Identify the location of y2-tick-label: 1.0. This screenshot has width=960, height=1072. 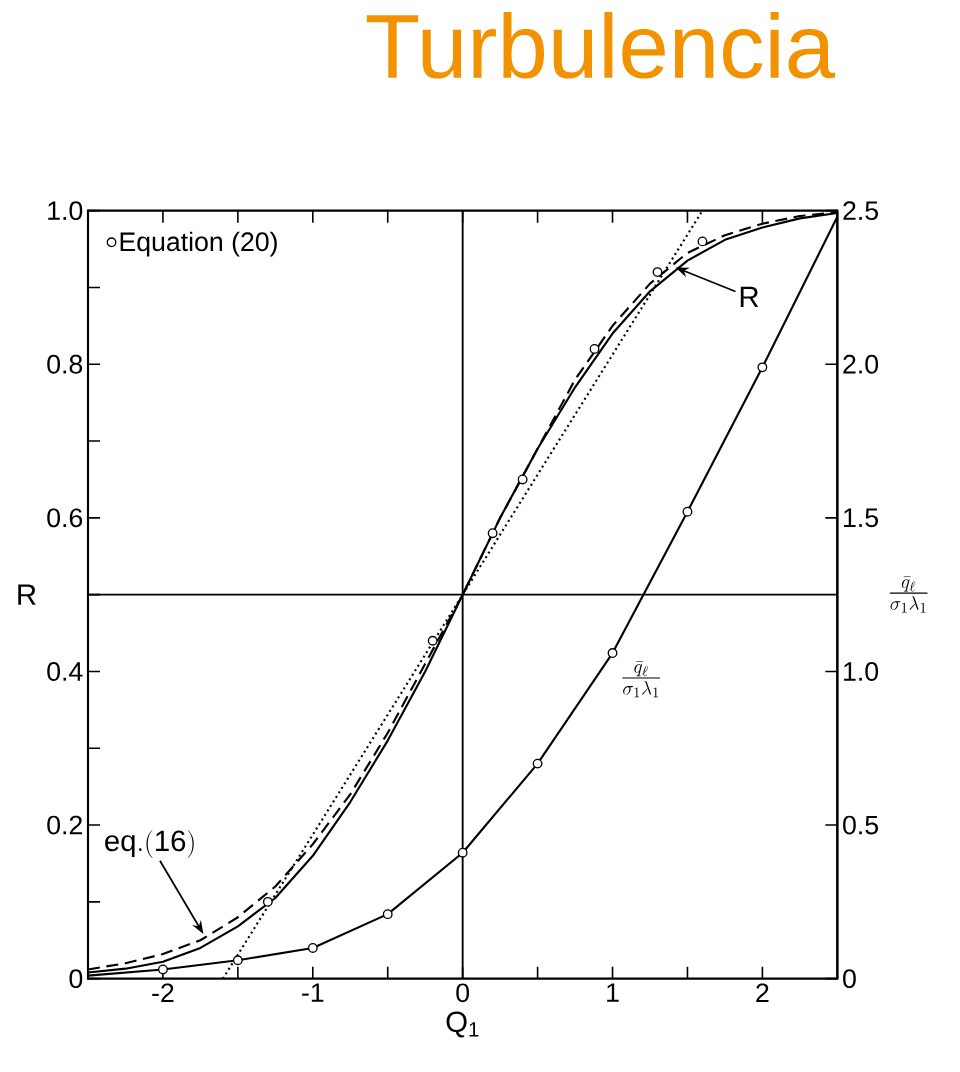
(861, 671).